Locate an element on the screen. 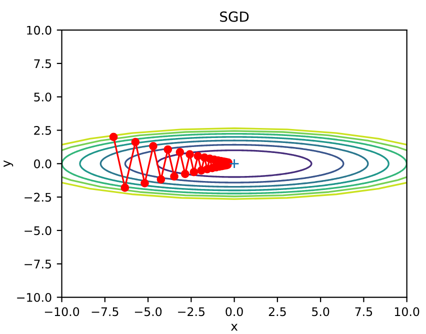  y-tick-label: 0.0 is located at coordinates (43, 163).